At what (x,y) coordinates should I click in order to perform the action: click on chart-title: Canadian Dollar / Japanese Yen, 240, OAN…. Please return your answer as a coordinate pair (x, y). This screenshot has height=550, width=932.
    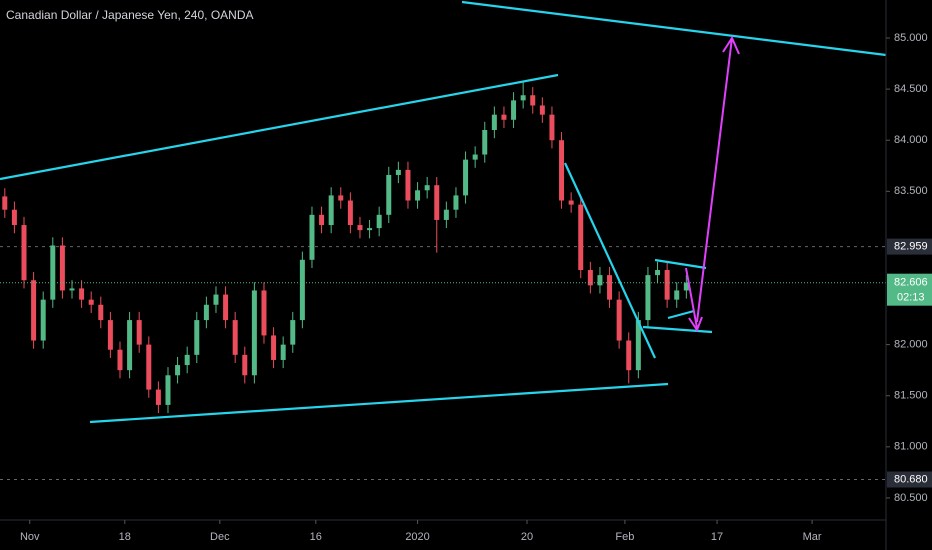
    Looking at the image, I should click on (130, 15).